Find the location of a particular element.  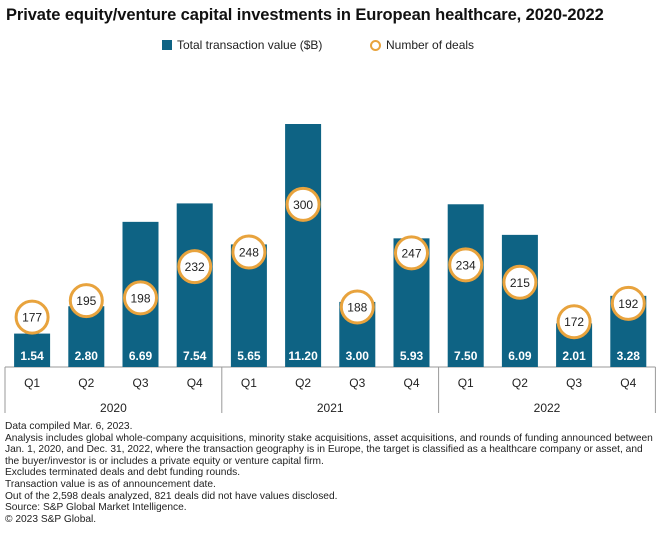

note-copyright: © 2023 S&P Global. is located at coordinates (51, 519).